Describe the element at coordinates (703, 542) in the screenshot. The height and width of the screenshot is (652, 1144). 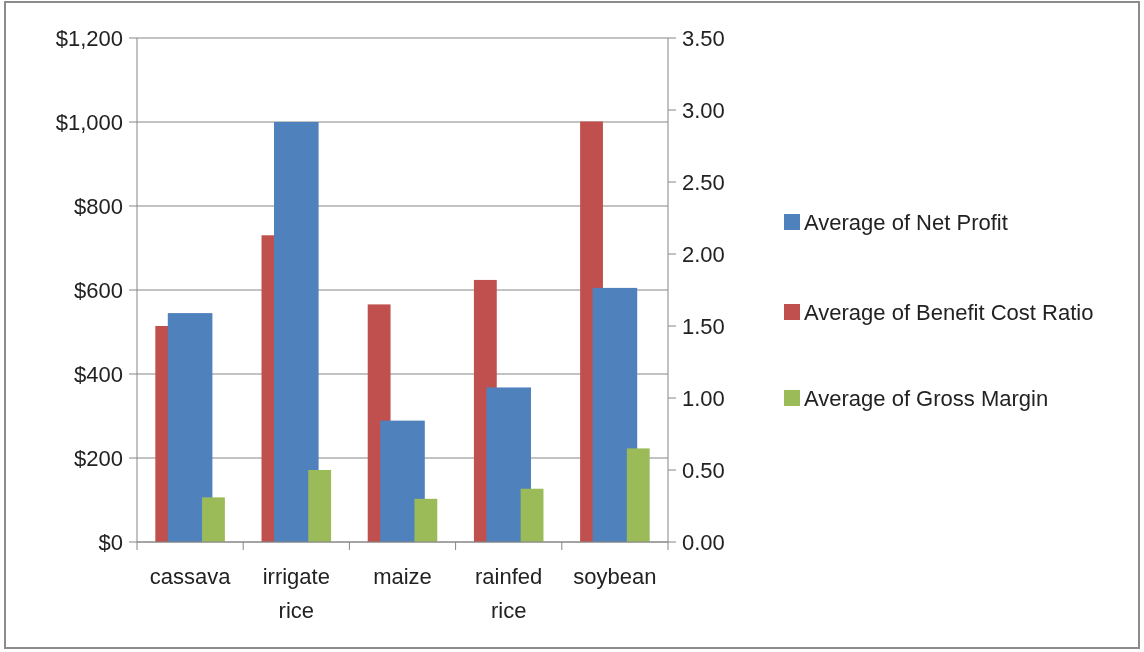
I see `y2-tick-label: 0.00` at that location.